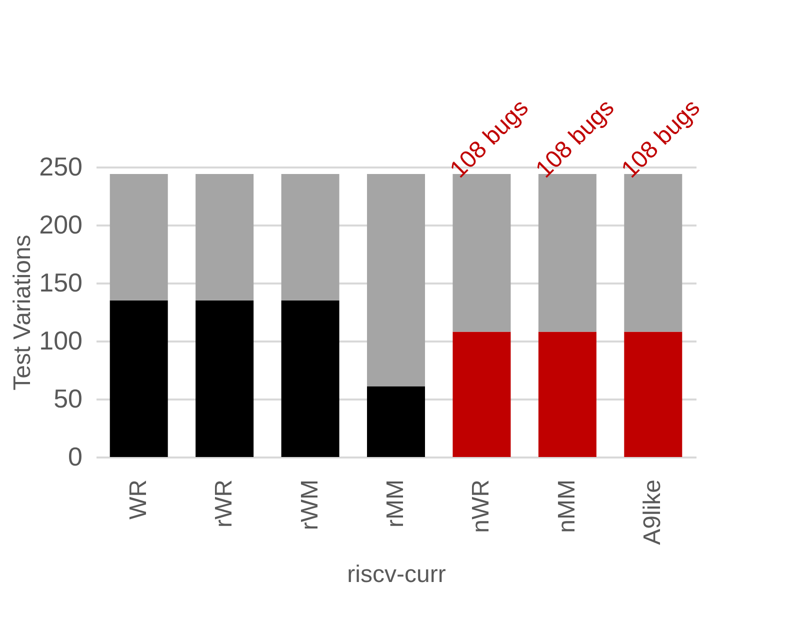  Describe the element at coordinates (481, 506) in the screenshot. I see `x-tick-label: nWR` at that location.